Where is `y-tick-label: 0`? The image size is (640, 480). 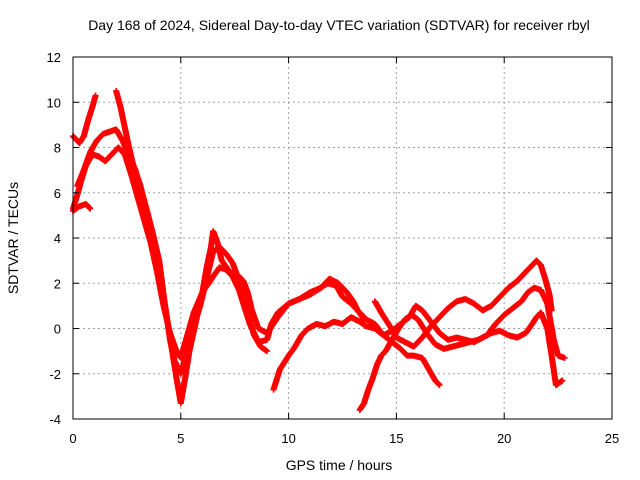
y-tick-label: 0 is located at coordinates (57, 329).